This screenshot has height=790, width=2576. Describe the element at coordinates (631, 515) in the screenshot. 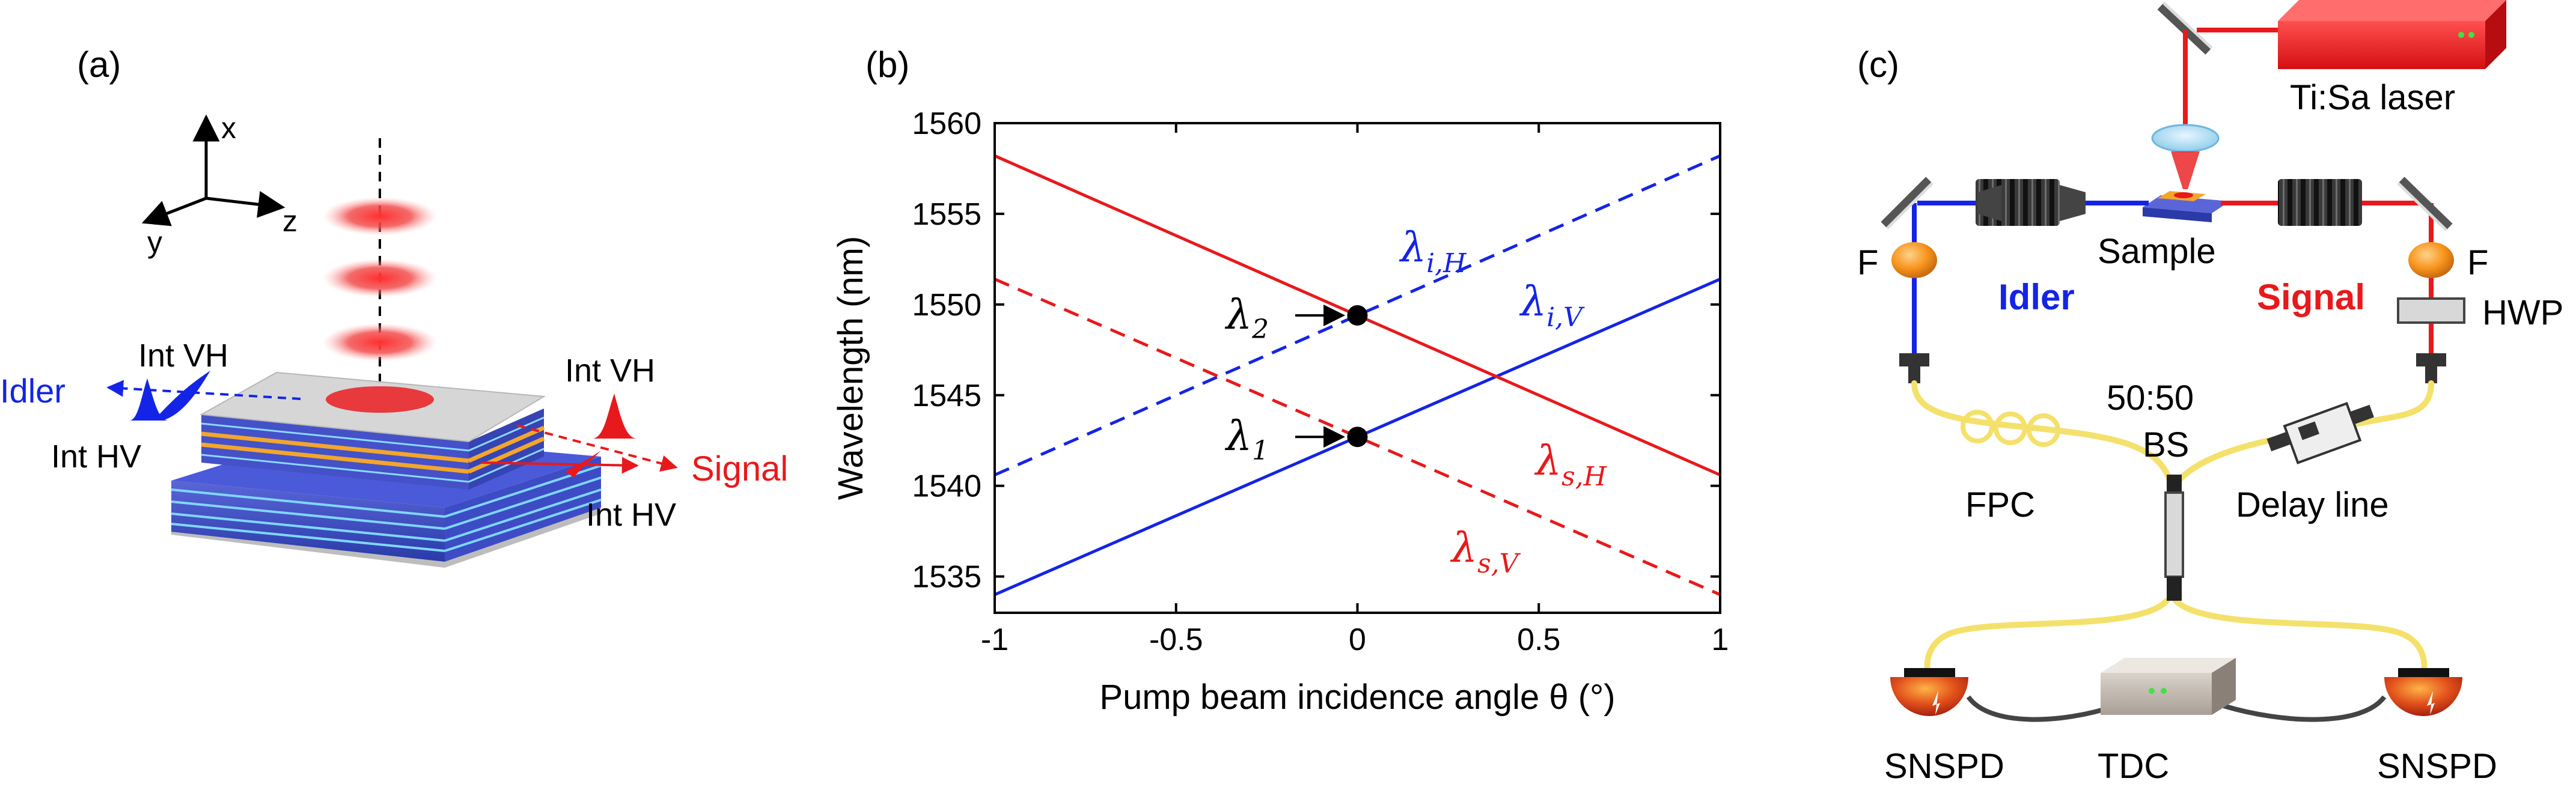

I see `int-hv-right-label: Int HV` at that location.